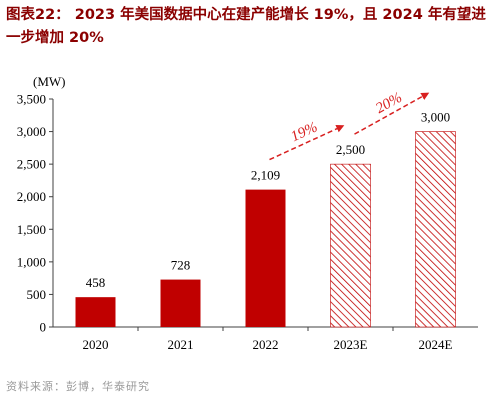 Image resolution: width=500 pixels, height=406 pixels. What do you see at coordinates (78, 386) in the screenshot?
I see `source-note: 资料来源：彭博，华泰研究` at bounding box center [78, 386].